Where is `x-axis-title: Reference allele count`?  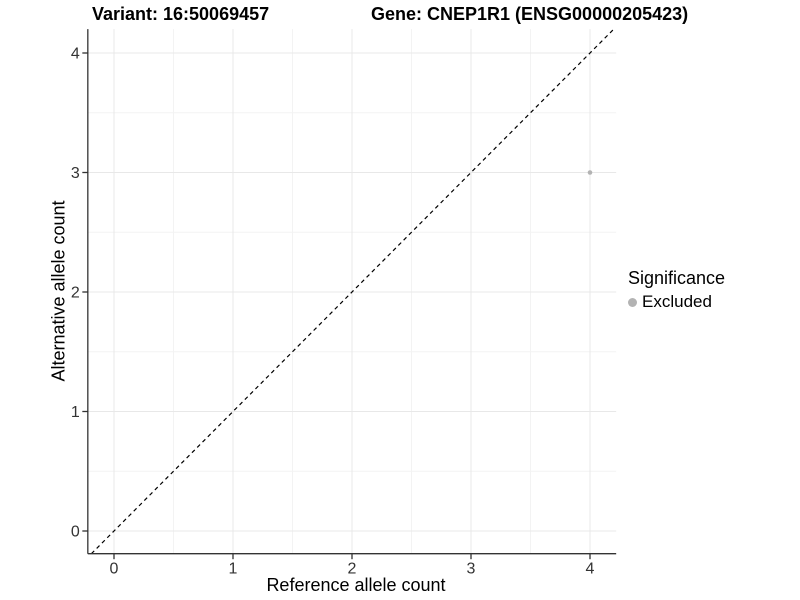 x-axis-title: Reference allele count is located at coordinates (356, 585).